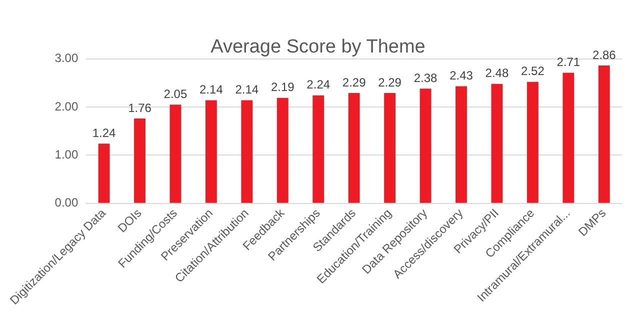 Image resolution: width=640 pixels, height=321 pixels. What do you see at coordinates (66, 106) in the screenshot?
I see `y-tick-label: 2.00` at bounding box center [66, 106].